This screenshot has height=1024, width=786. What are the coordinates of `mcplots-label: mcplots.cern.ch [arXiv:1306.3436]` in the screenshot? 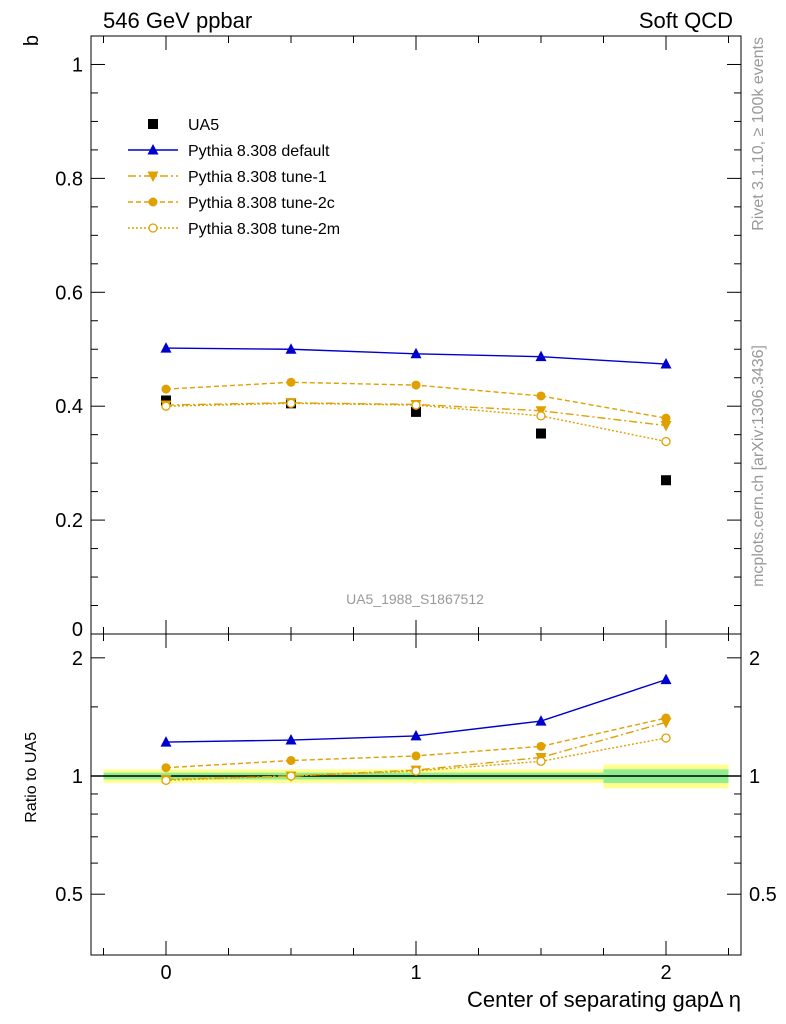 It's located at (758, 466).